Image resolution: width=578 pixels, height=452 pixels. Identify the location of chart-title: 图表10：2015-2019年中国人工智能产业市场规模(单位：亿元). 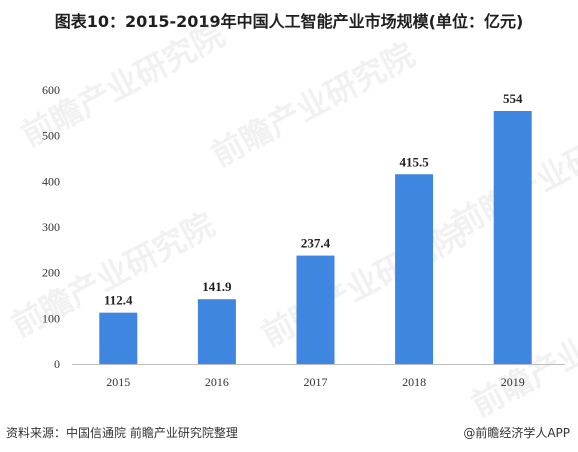
(289, 21).